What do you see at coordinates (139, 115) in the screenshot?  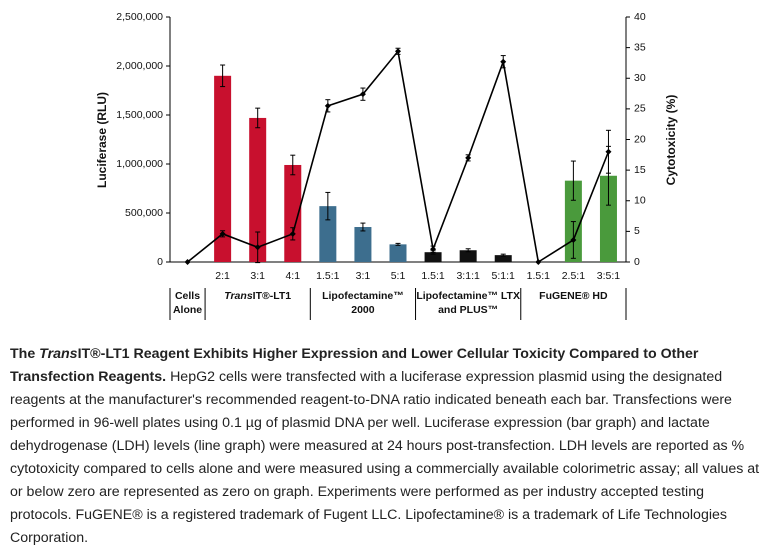 I see `y-tick-label: 1,500,000` at bounding box center [139, 115].